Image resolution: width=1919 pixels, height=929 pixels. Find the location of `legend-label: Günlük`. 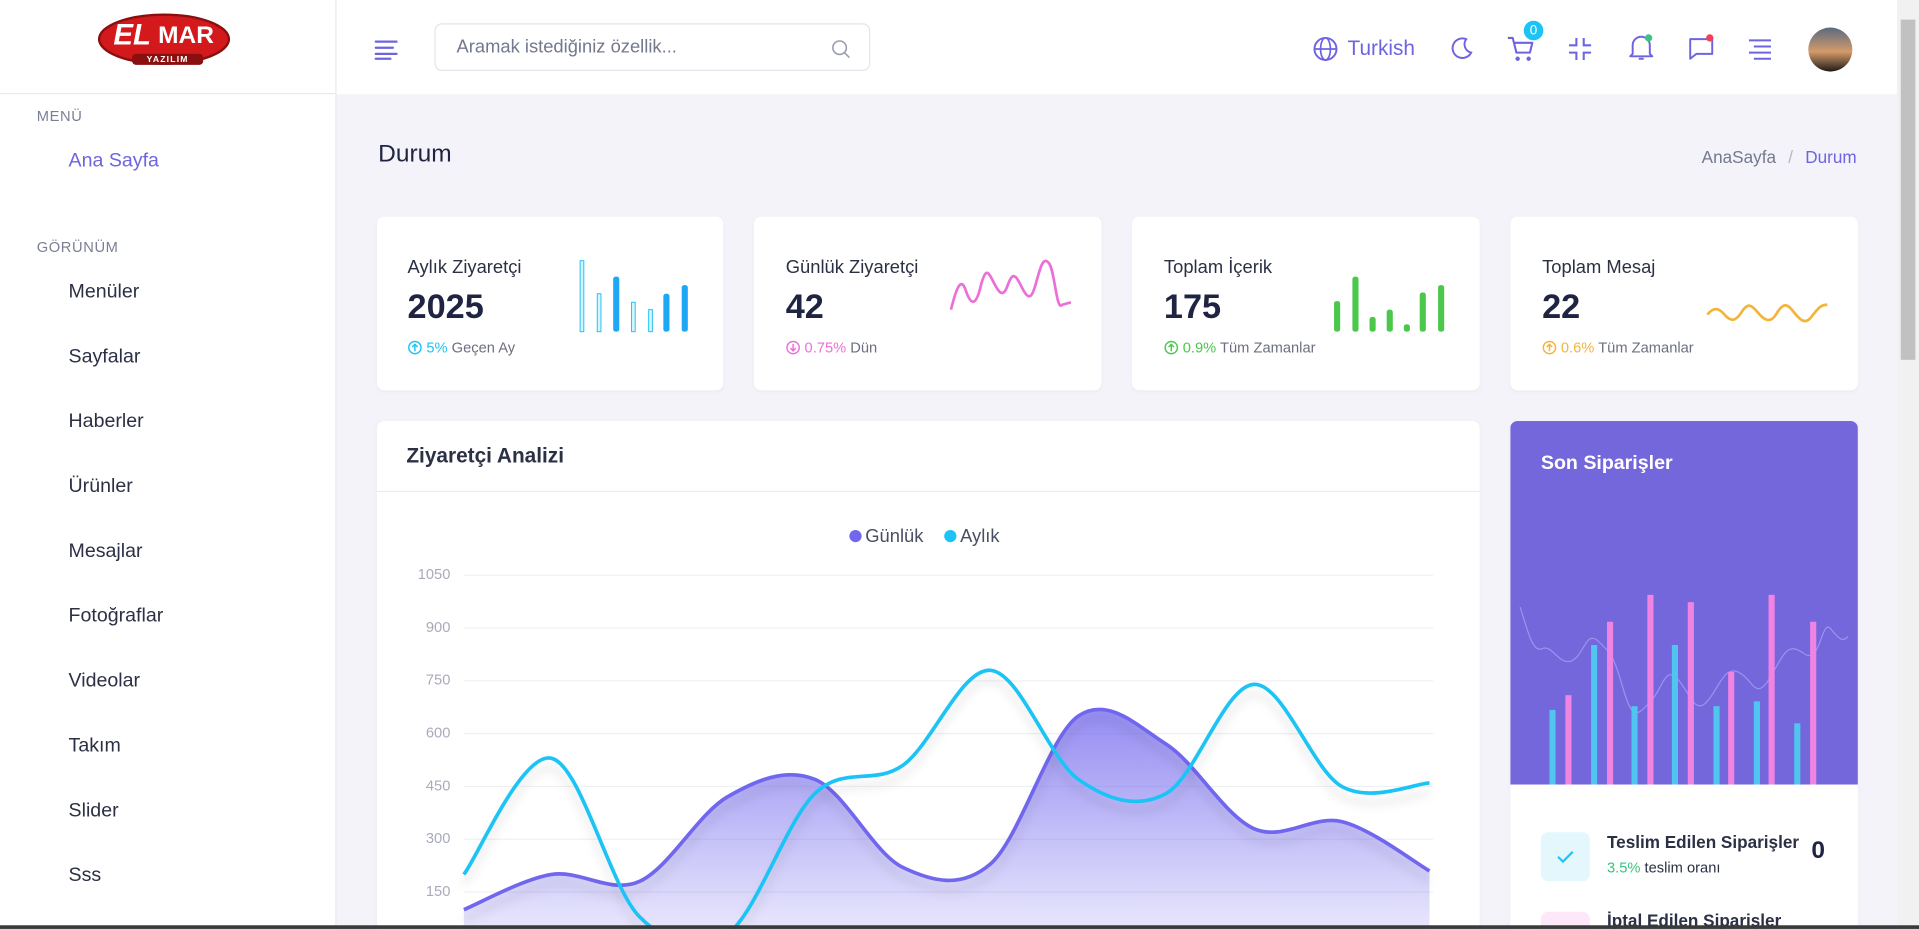

legend-label: Günlük is located at coordinates (894, 535).